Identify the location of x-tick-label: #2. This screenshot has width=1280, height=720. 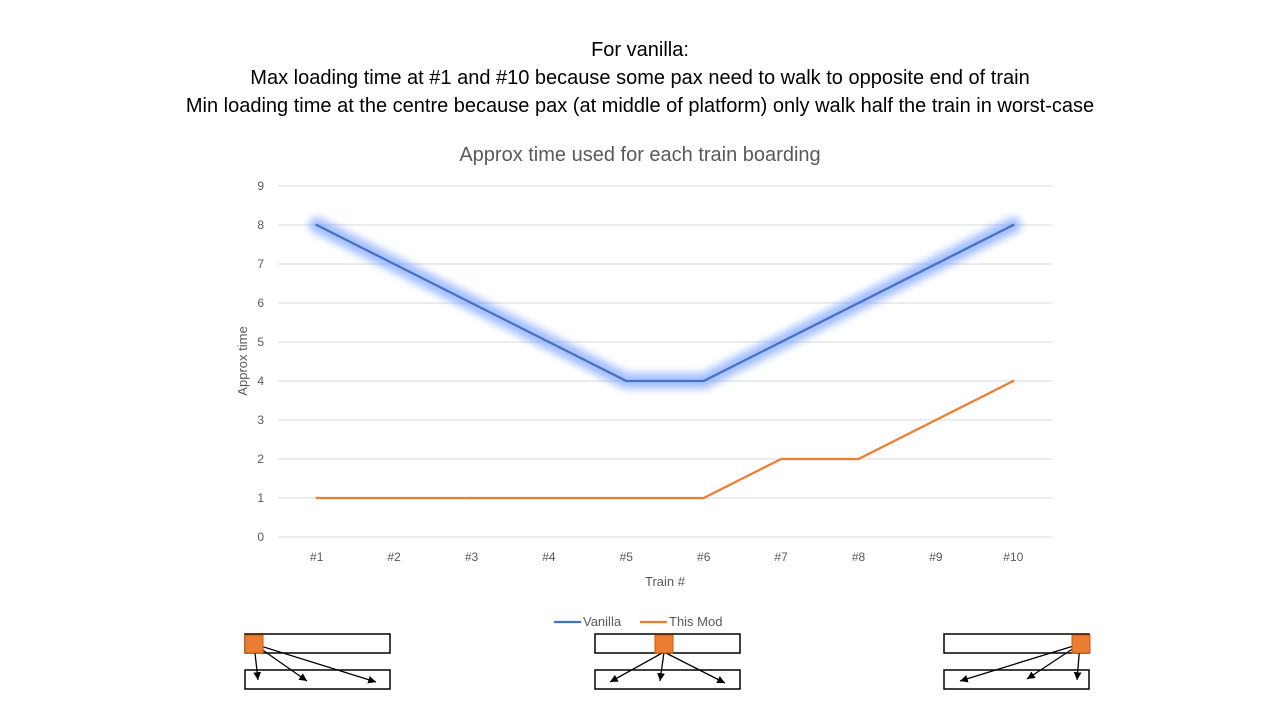
(394, 557).